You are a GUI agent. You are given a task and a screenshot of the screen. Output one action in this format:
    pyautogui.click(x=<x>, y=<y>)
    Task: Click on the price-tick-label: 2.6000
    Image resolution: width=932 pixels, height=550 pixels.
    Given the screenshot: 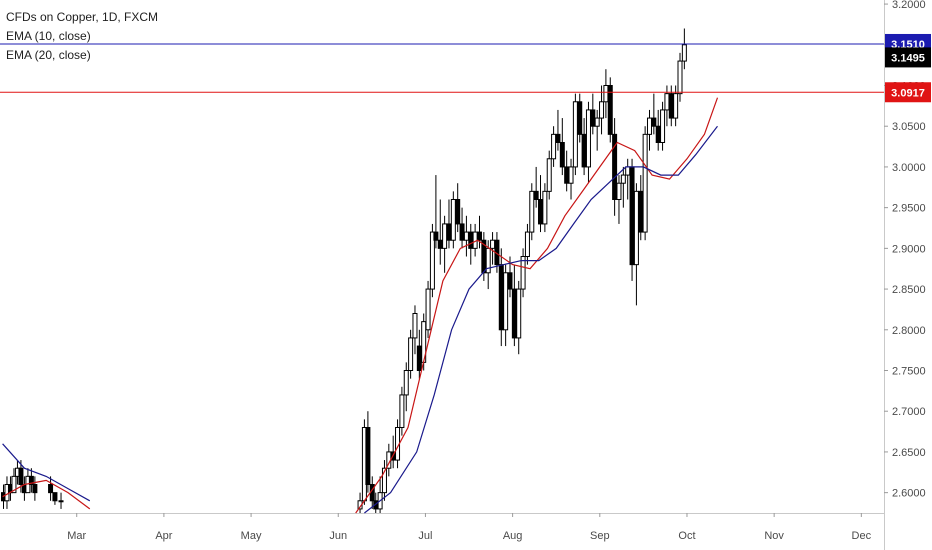 What is the action you would take?
    pyautogui.click(x=909, y=494)
    